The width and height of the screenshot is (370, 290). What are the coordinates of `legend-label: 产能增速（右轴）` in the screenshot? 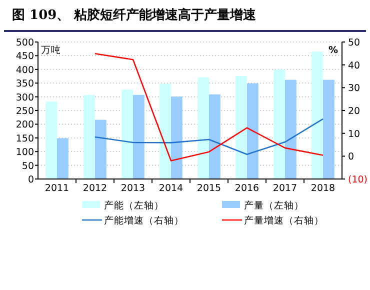 It's located at (144, 220).